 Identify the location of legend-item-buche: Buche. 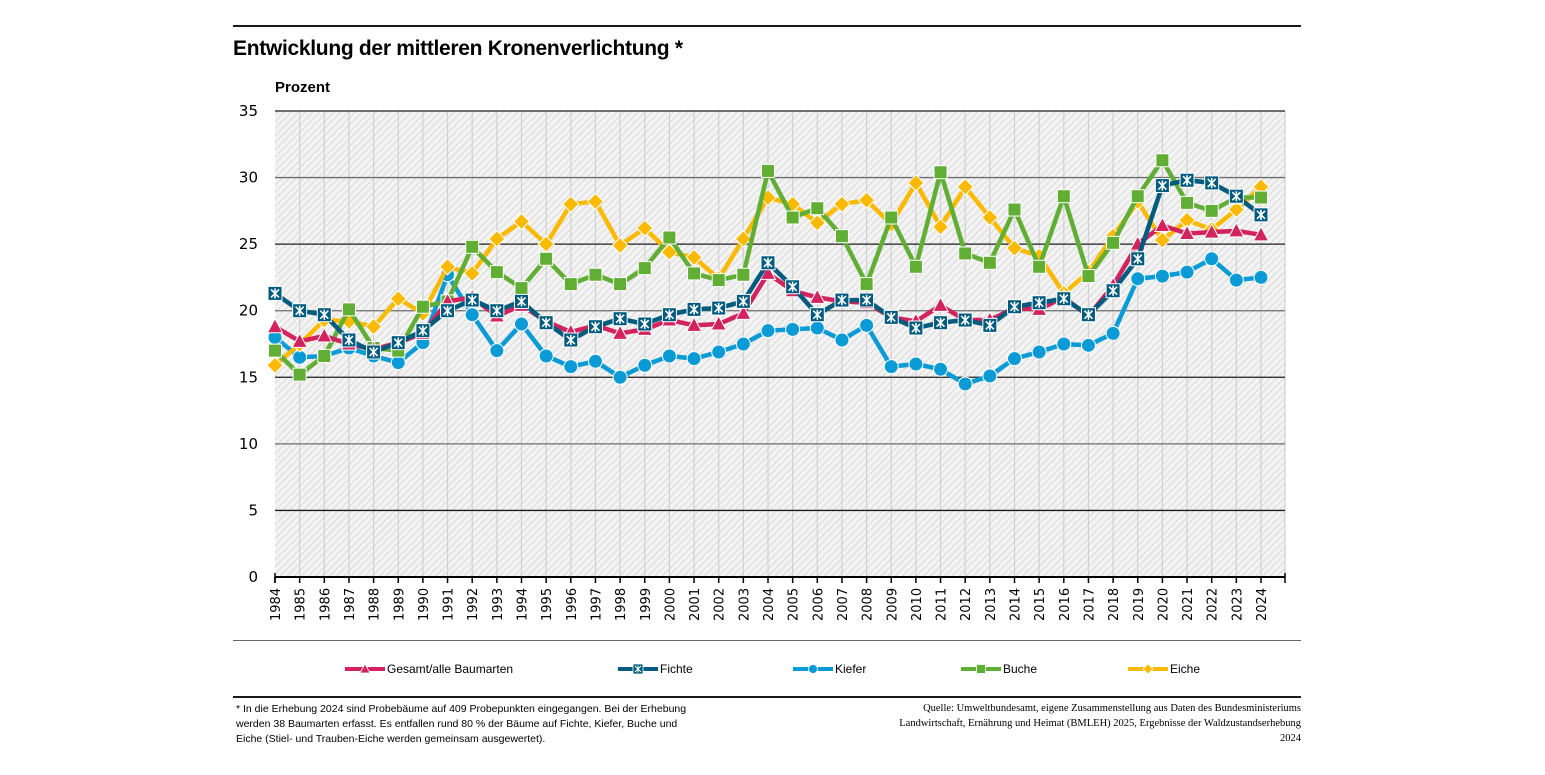
(999, 669).